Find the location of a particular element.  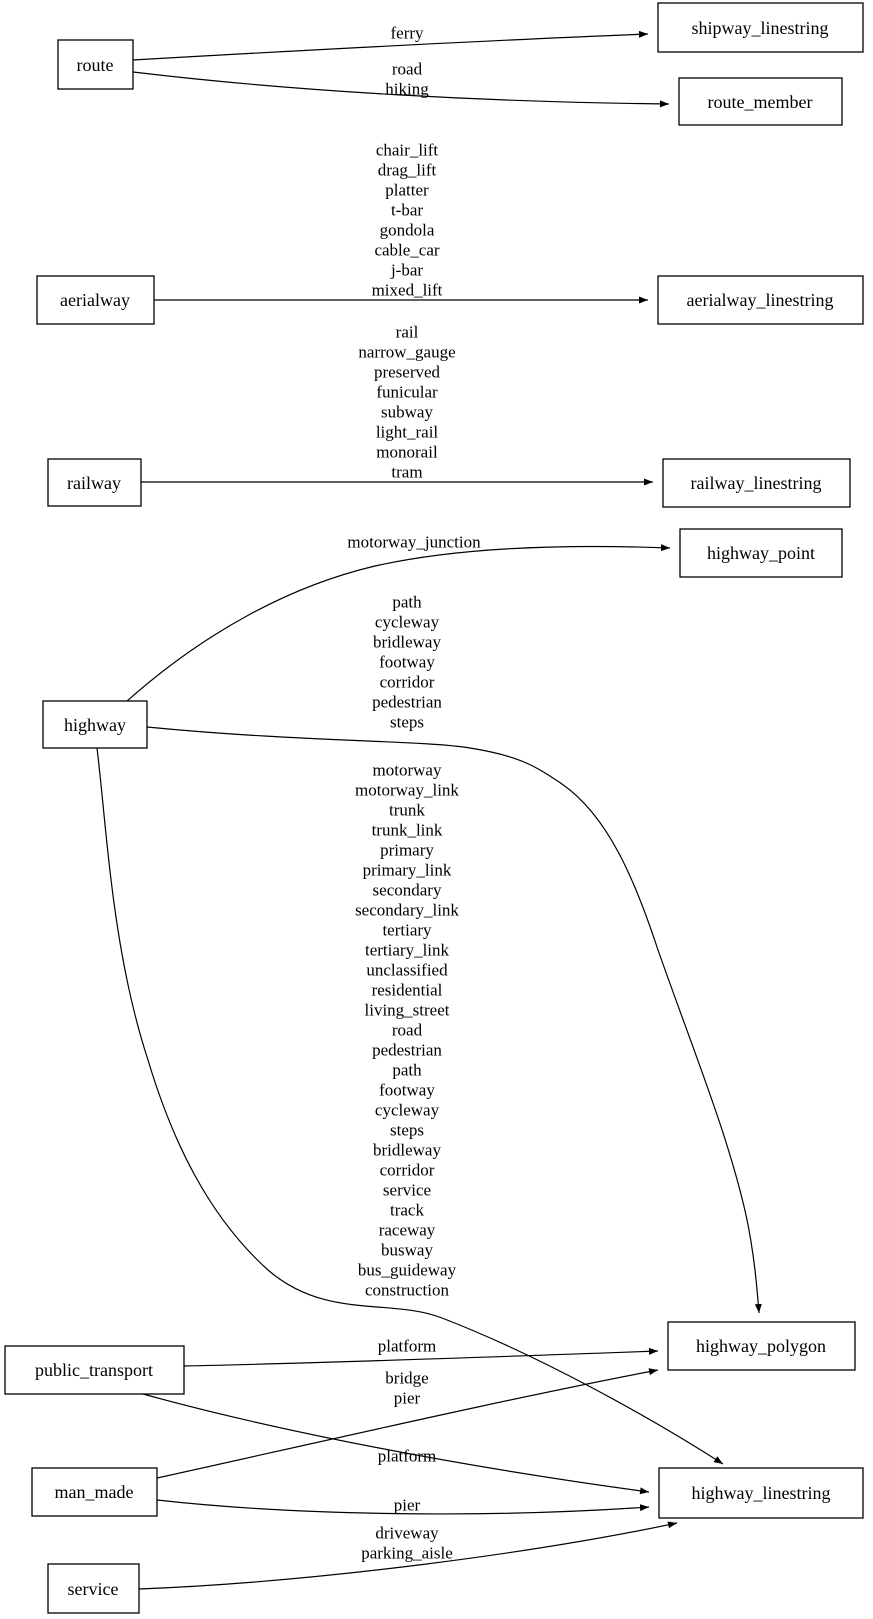

edge-label: hiking is located at coordinates (407, 89).